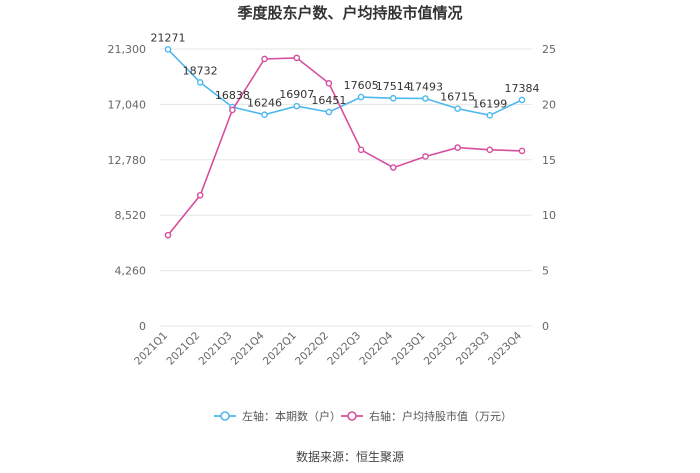 The height and width of the screenshot is (473, 700). Describe the element at coordinates (200, 70) in the screenshot. I see `data-label: 18732` at that location.